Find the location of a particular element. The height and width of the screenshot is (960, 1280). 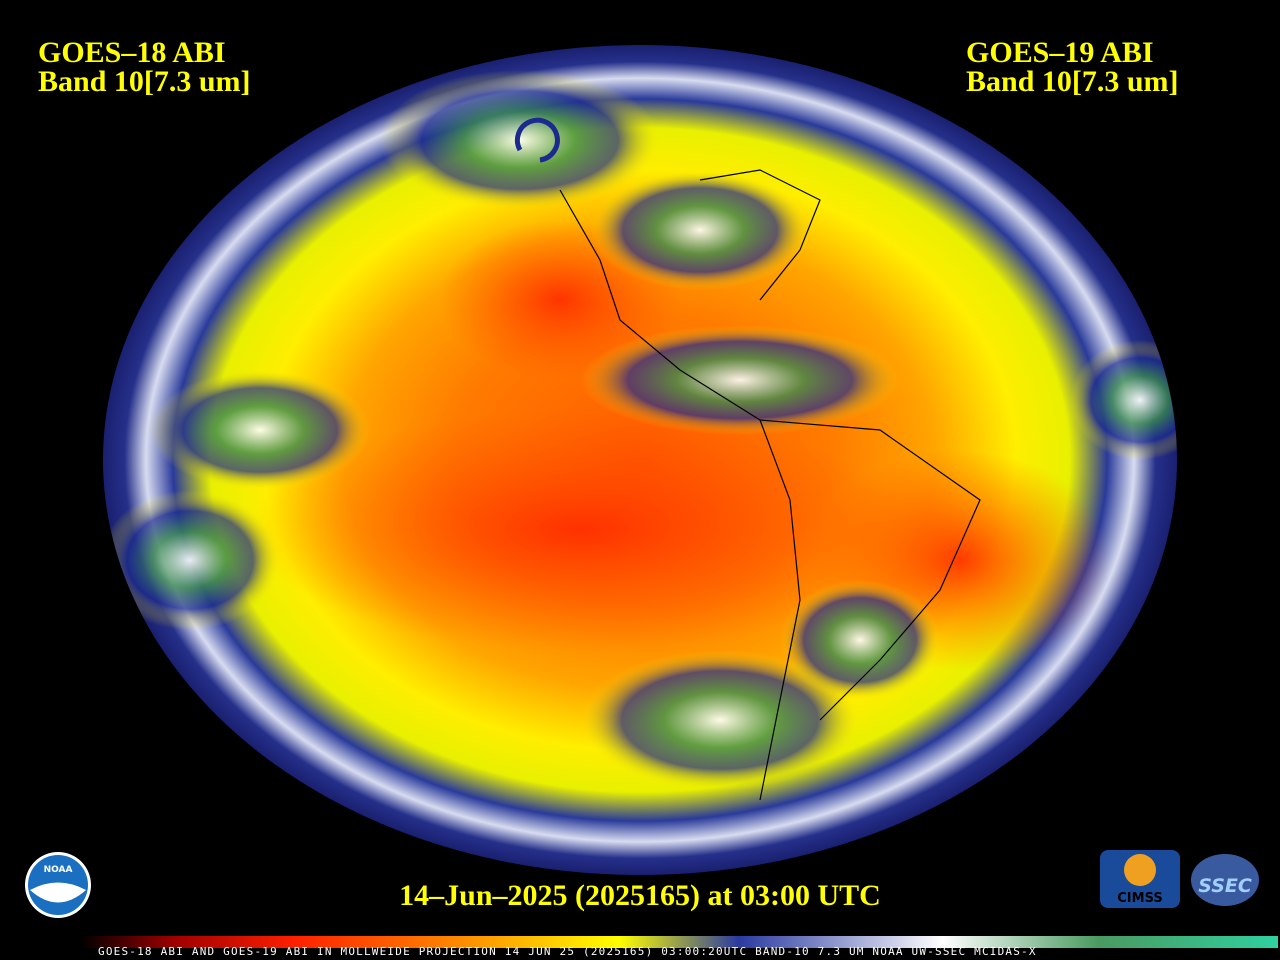

right-band: Band 10[7.3 um] is located at coordinates (1072, 81).